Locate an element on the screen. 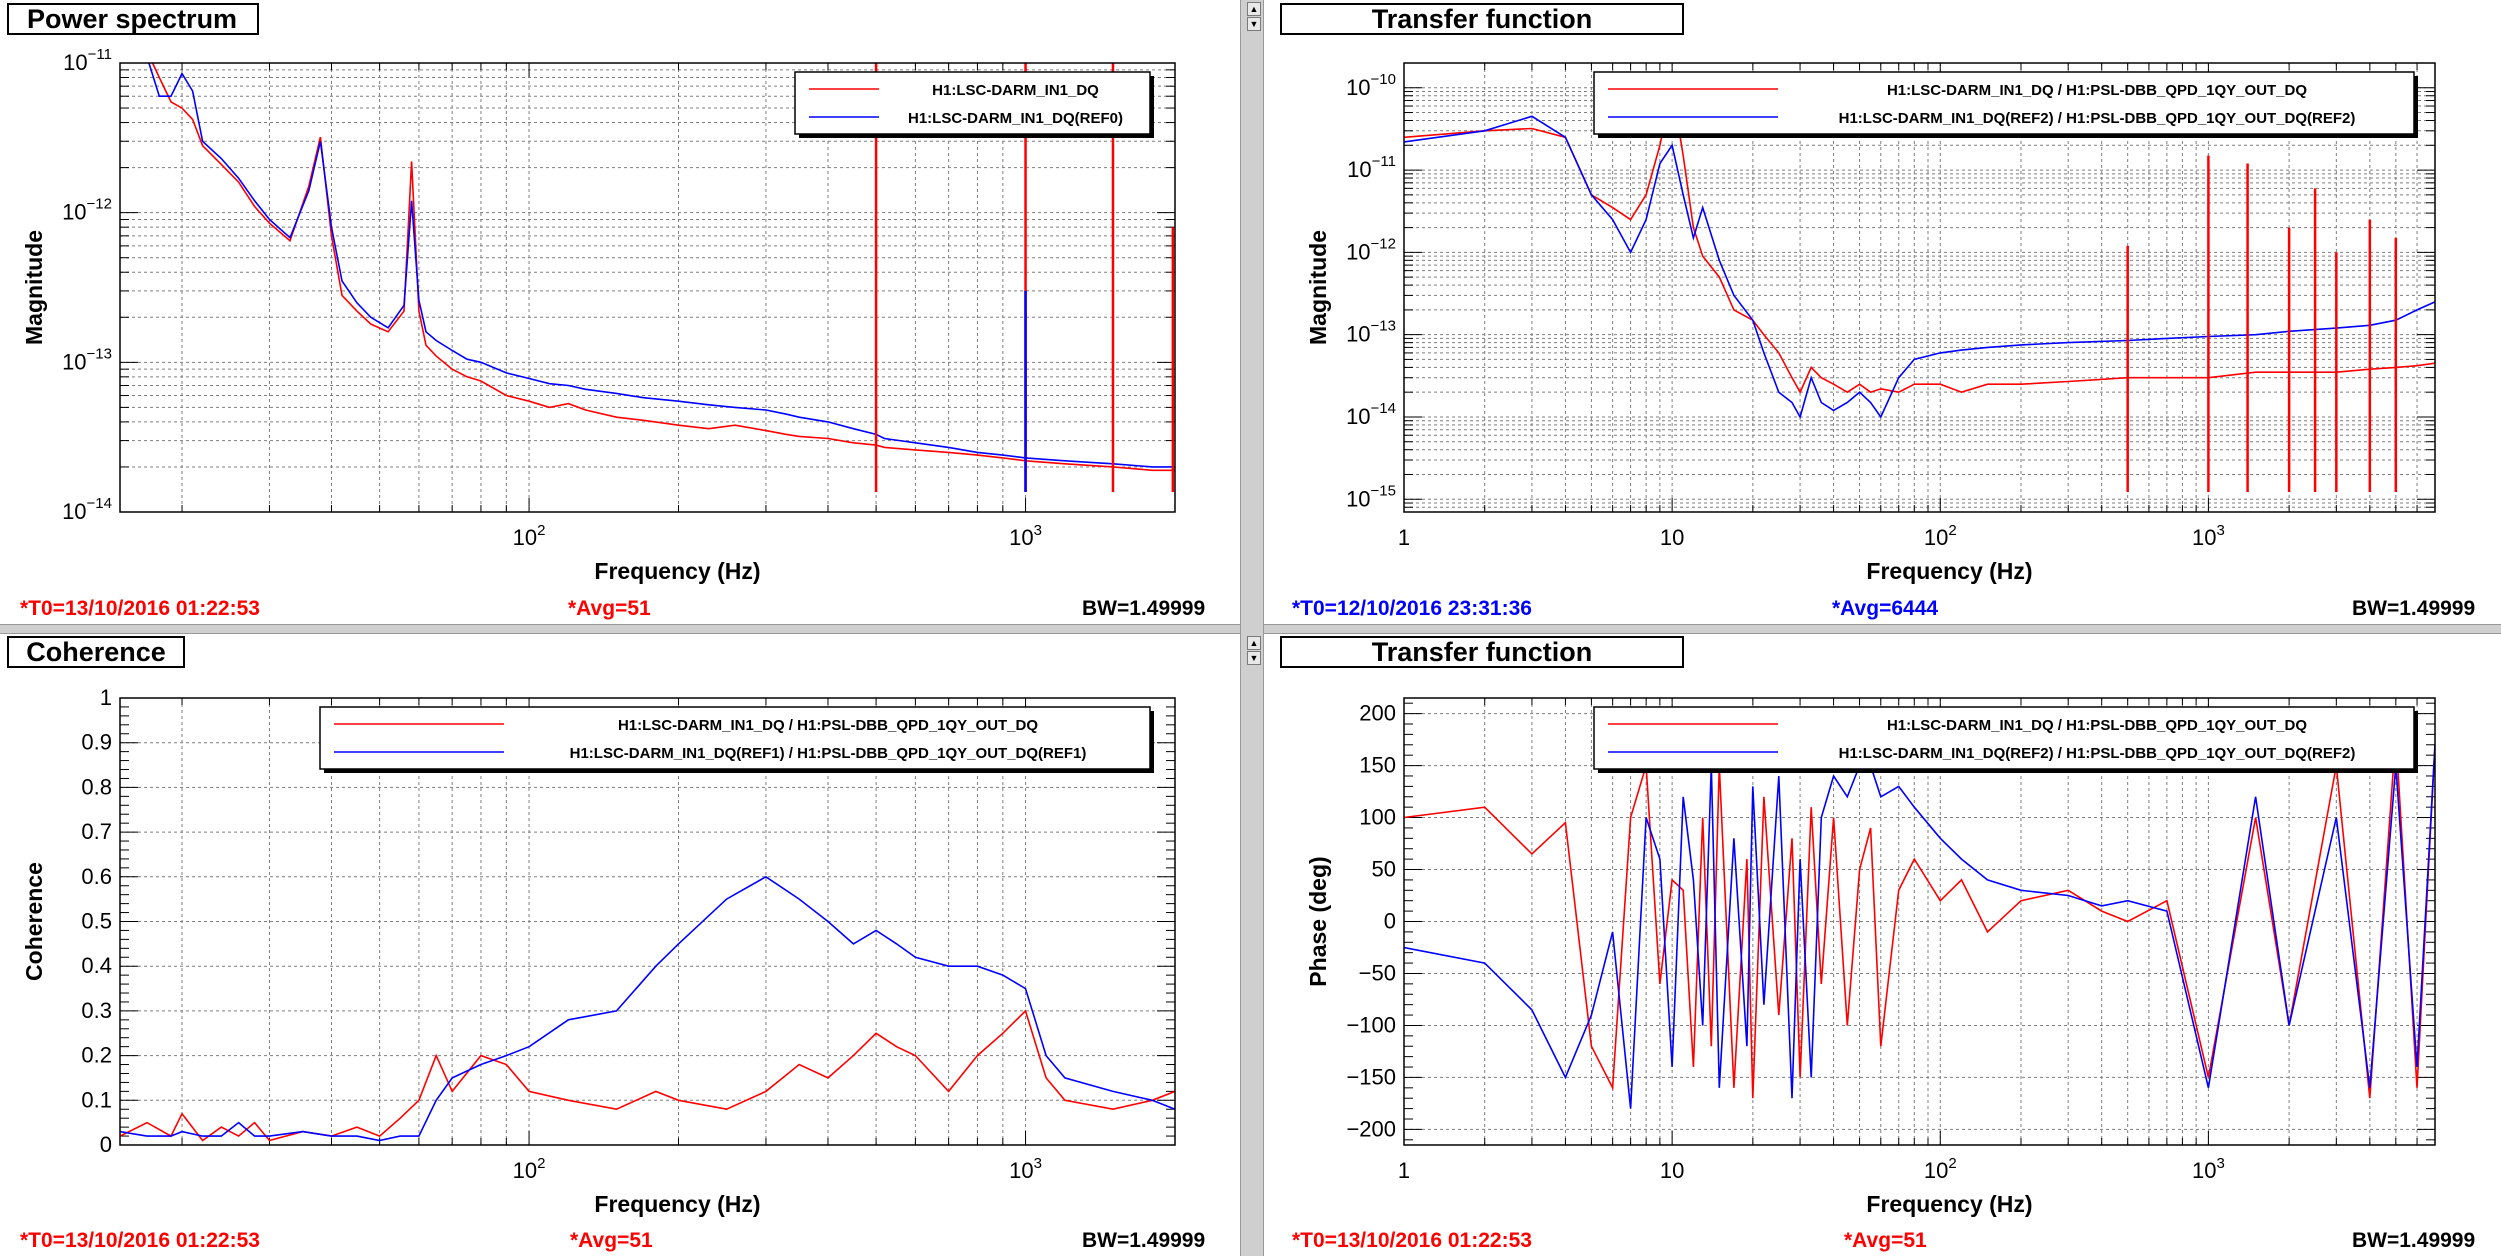 This screenshot has height=1256, width=2501. y-tick-label: 0.9 is located at coordinates (96, 742).